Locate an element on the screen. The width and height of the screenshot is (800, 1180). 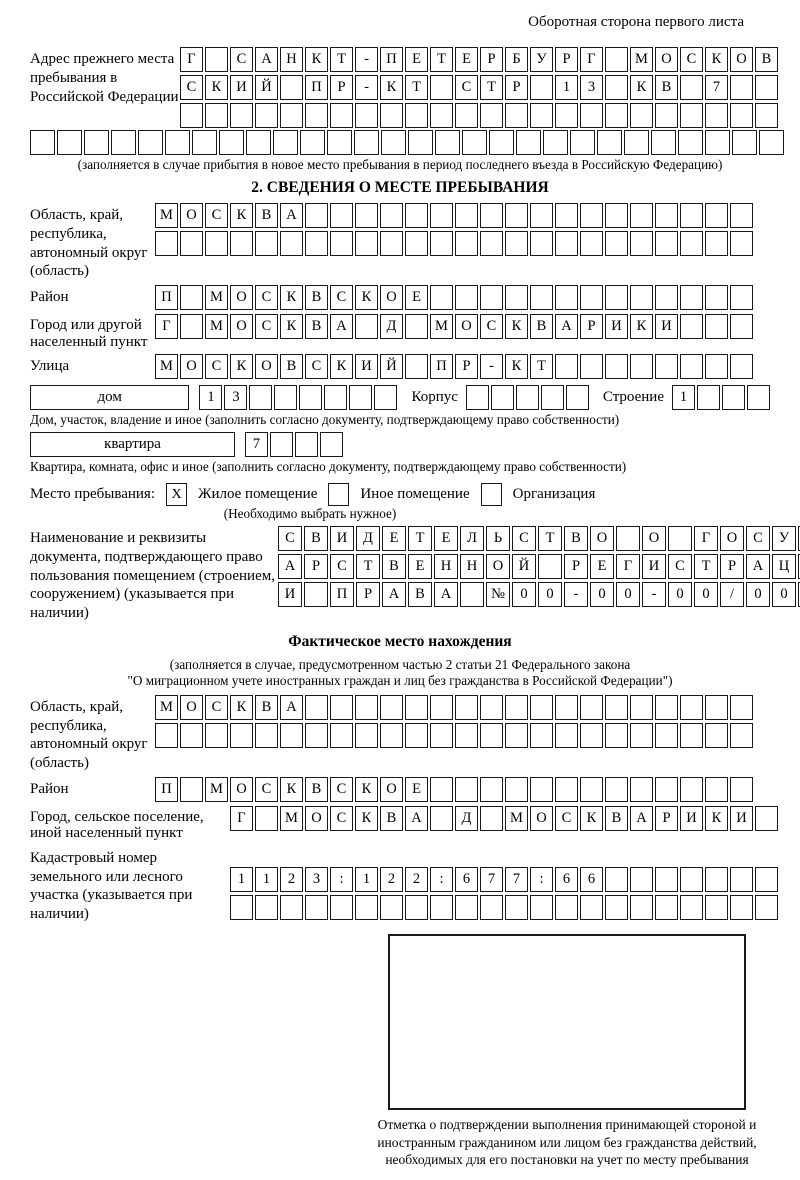
char-cell: Й is located at coordinates (524, 566).